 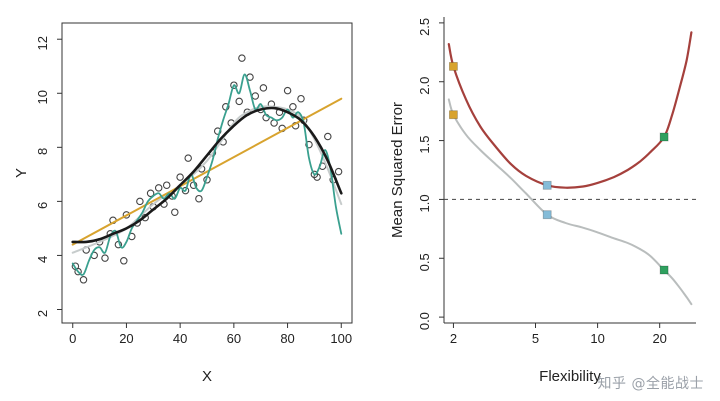 What do you see at coordinates (42, 97) in the screenshot?
I see `y-tick-label: 10` at bounding box center [42, 97].